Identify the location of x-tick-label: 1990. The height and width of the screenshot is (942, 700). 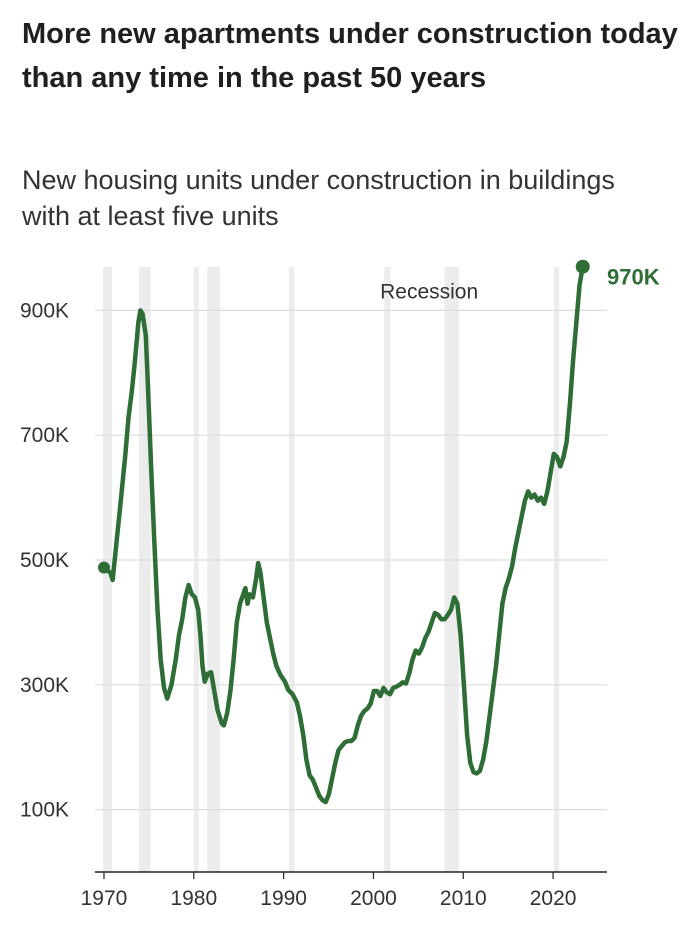
(283, 898).